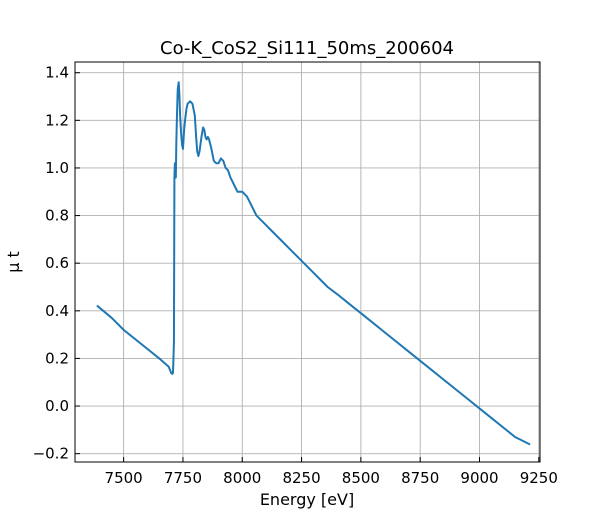 The image size is (600, 520). What do you see at coordinates (57, 168) in the screenshot?
I see `y-tick-label: 1.0` at bounding box center [57, 168].